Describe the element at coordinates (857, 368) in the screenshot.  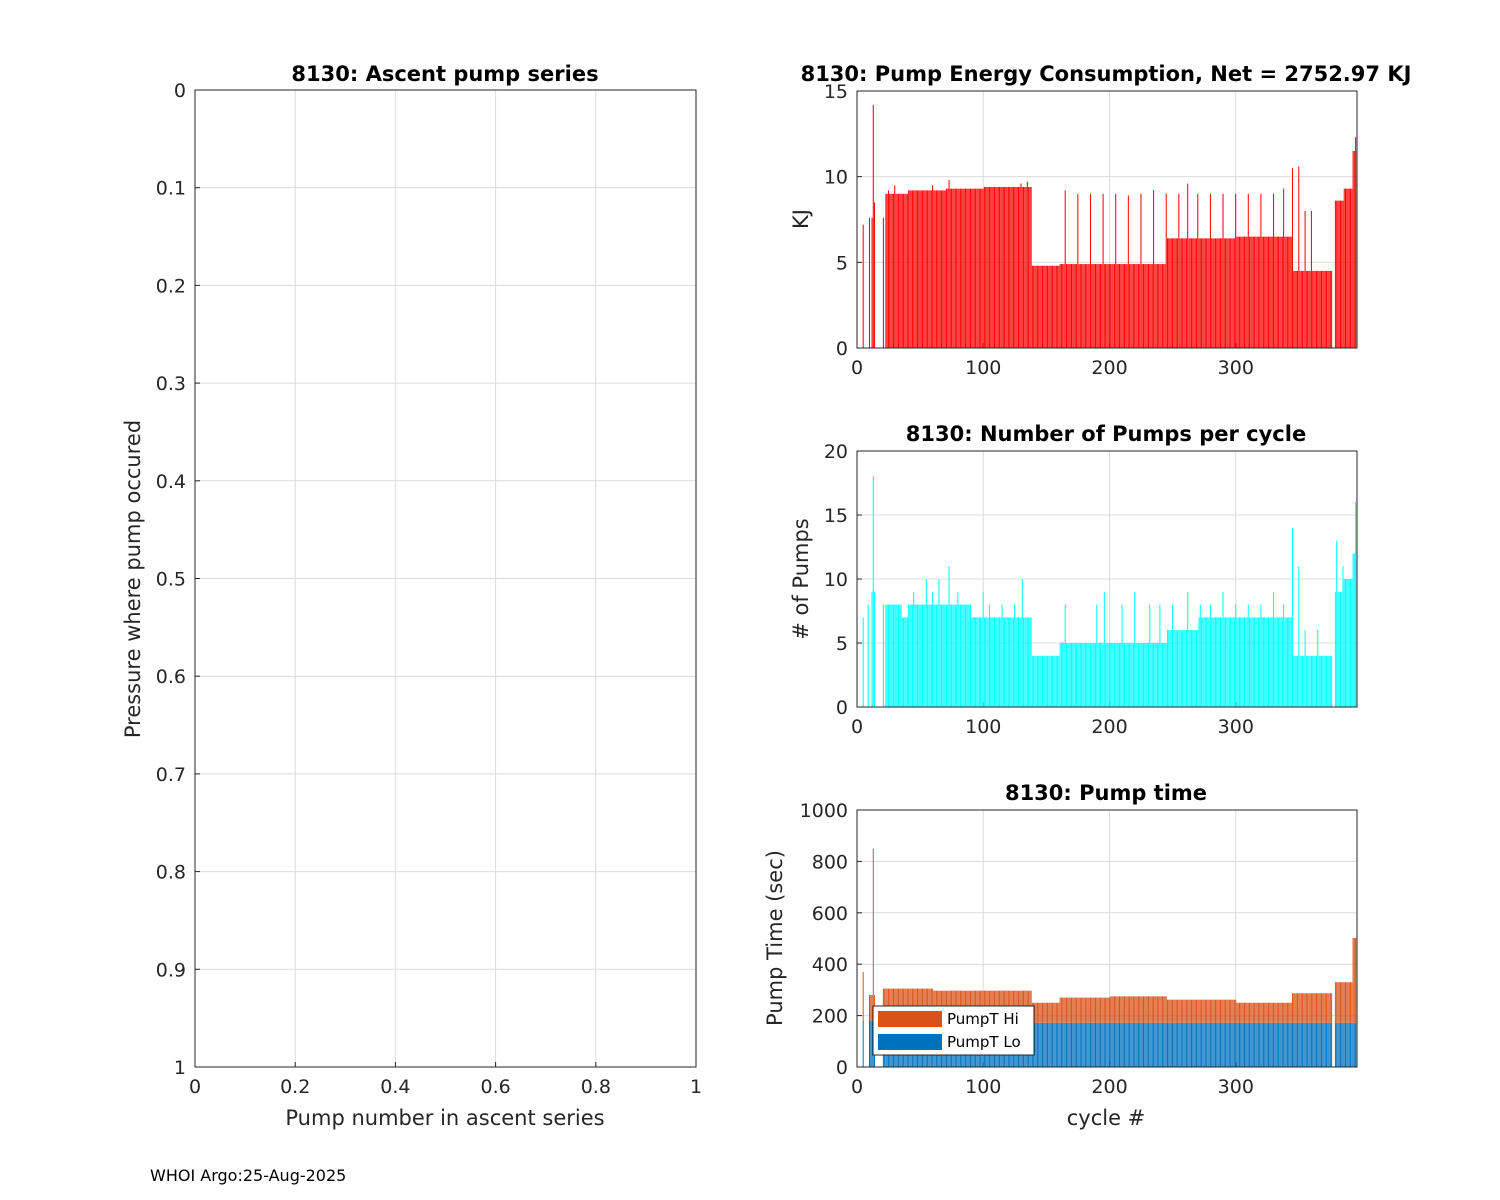
I see `x-tick-label: 0` at that location.